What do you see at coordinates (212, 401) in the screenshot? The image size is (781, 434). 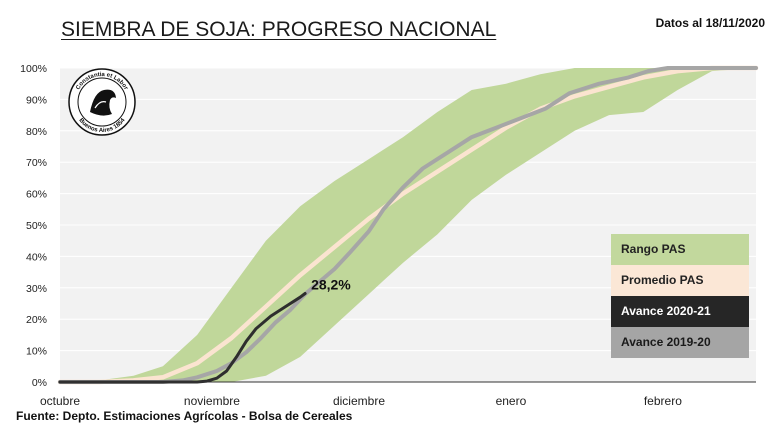 I see `x-tick-label: noviembre` at bounding box center [212, 401].